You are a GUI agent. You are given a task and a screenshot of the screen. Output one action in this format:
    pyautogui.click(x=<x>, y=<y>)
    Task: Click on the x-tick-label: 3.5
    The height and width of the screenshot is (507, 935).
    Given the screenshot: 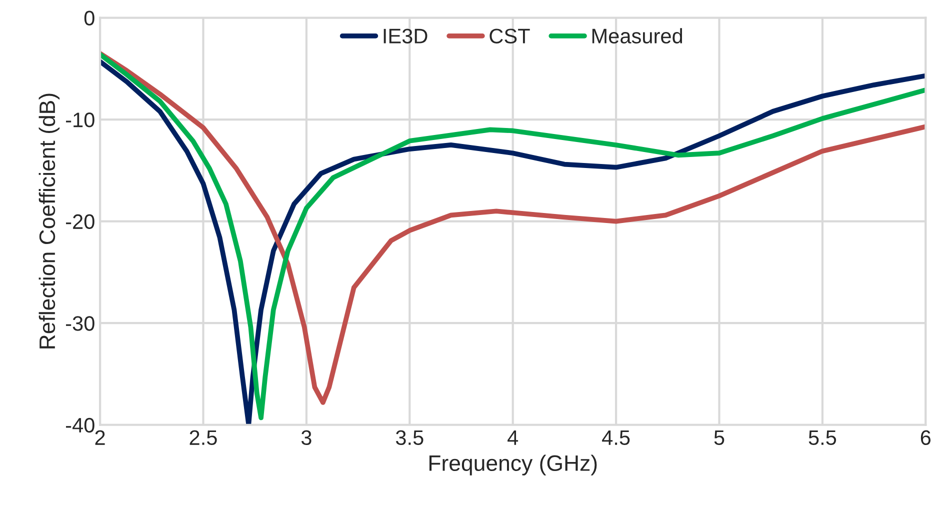 What is the action you would take?
    pyautogui.click(x=410, y=438)
    